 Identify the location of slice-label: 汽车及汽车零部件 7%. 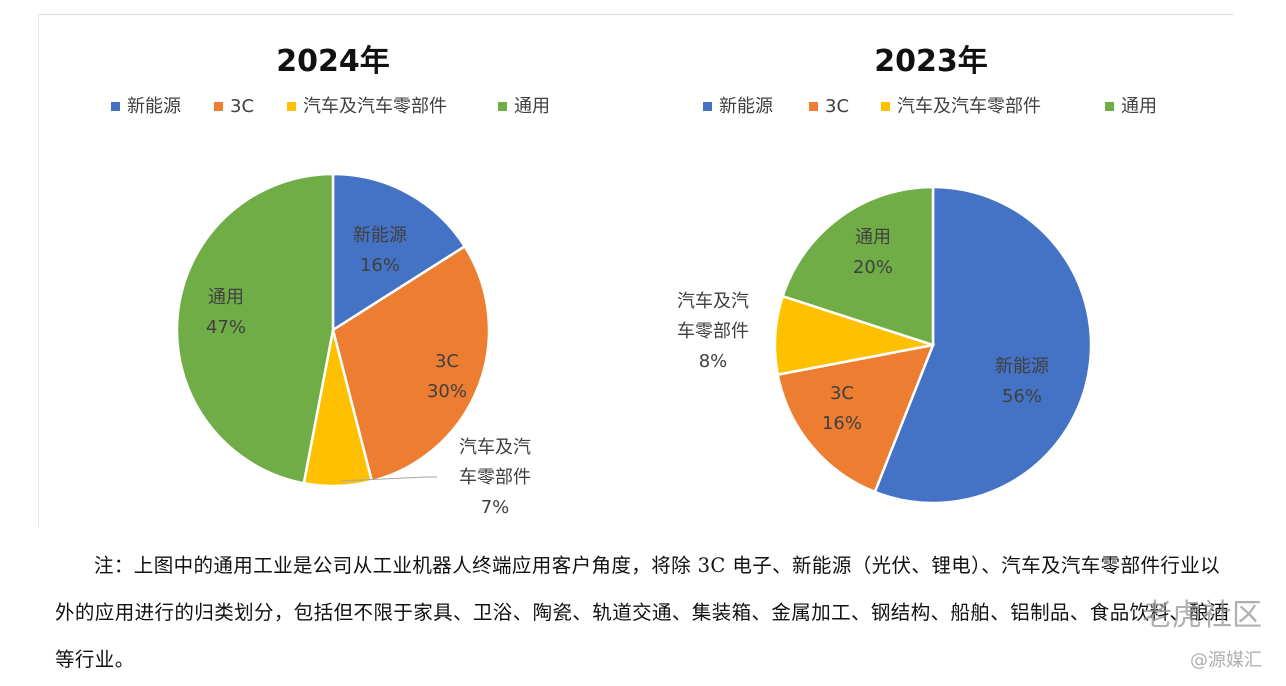
(495, 477).